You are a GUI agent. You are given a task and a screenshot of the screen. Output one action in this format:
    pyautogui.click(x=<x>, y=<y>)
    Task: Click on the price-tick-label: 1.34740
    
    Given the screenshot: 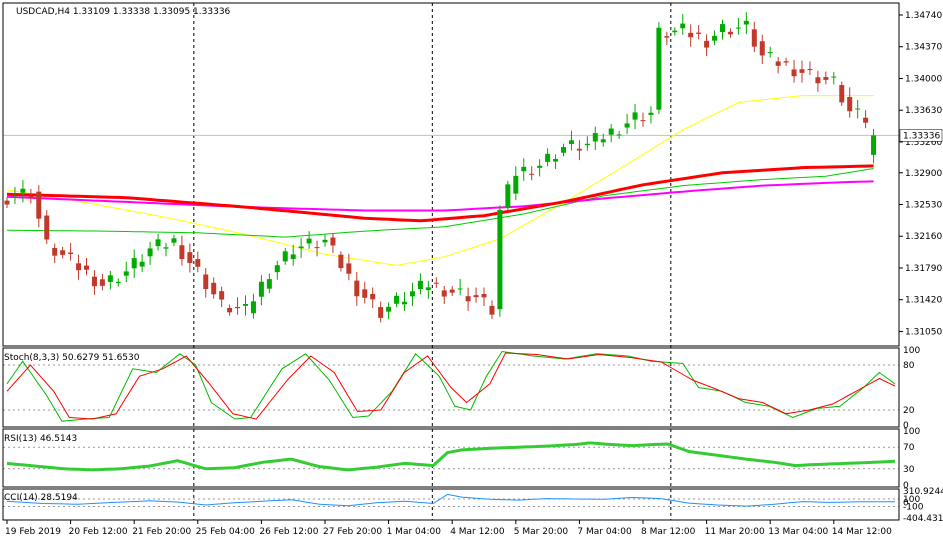 What is the action you would take?
    pyautogui.click(x=923, y=16)
    